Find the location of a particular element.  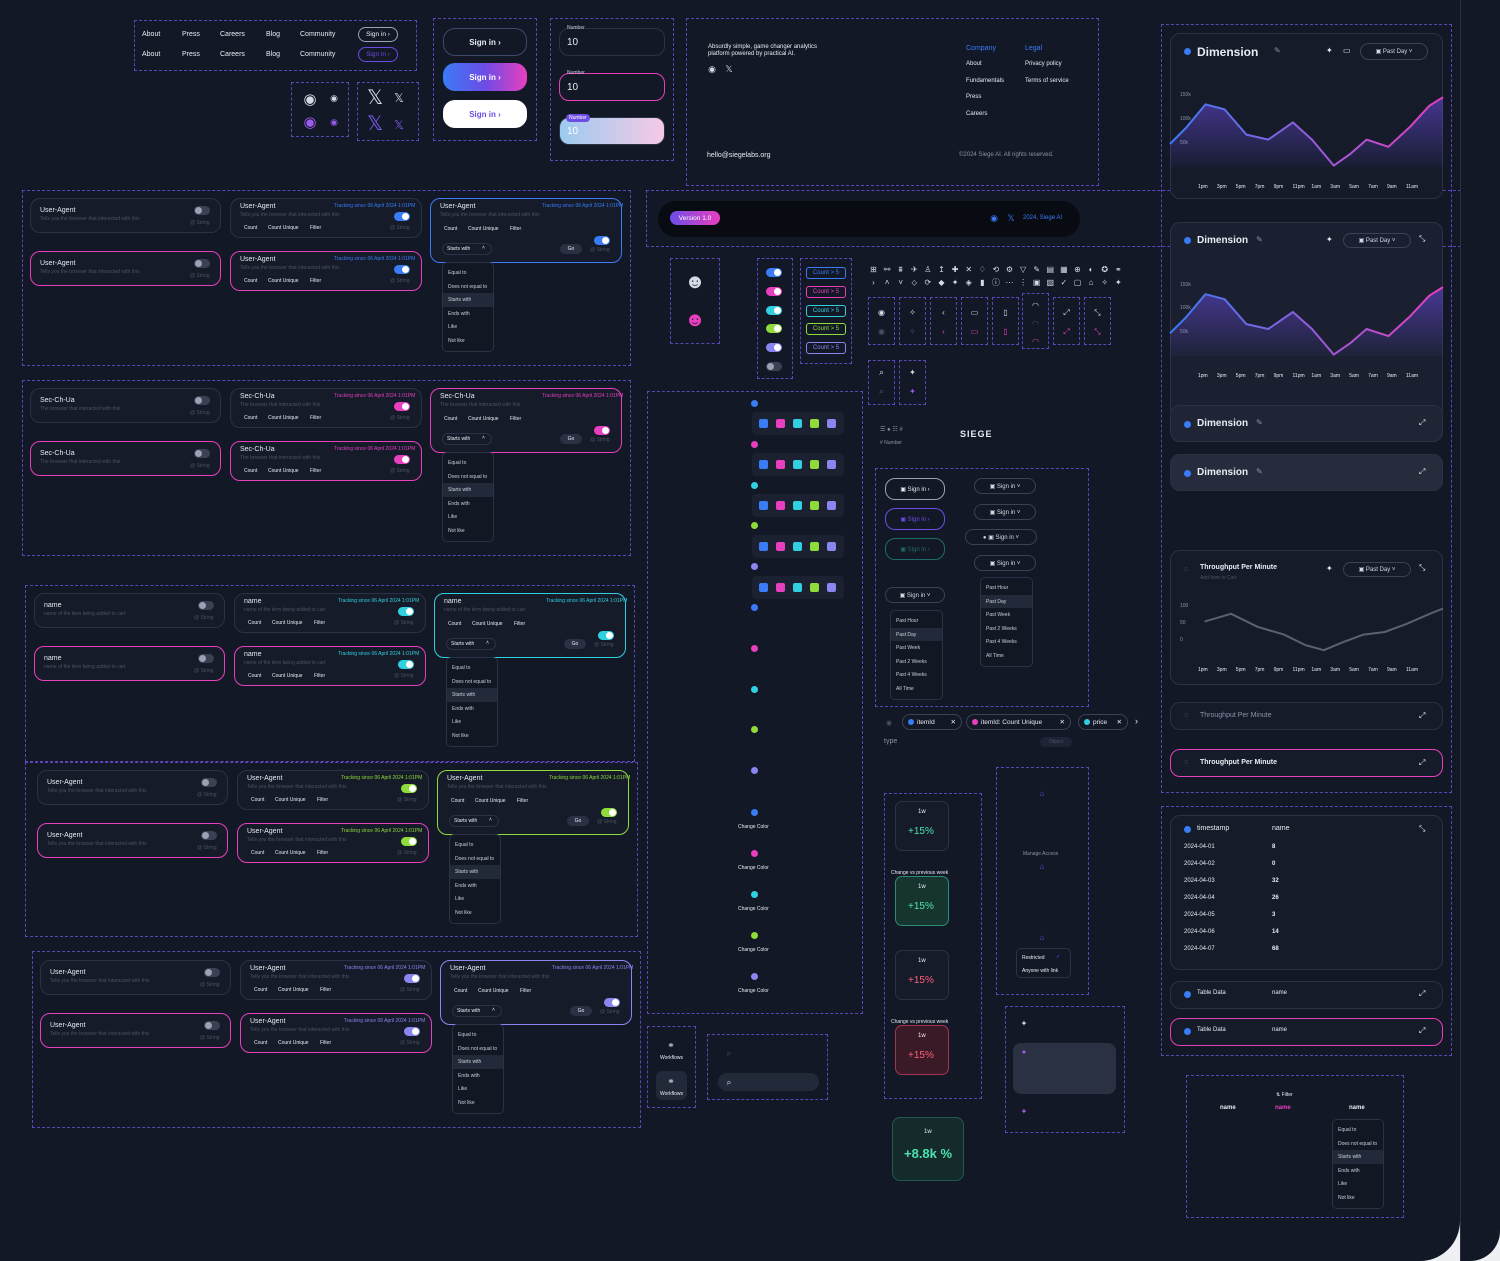

signin-dropdown: ▣ Sign in ˅ is located at coordinates (1005, 563).